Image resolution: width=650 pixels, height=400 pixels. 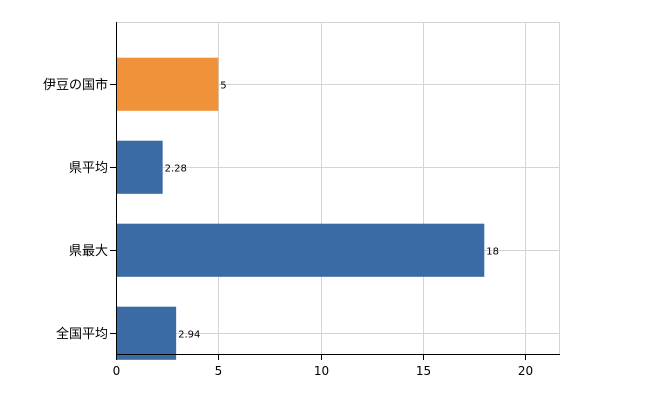 What do you see at coordinates (88, 251) in the screenshot?
I see `y-tick-label: 県最大` at bounding box center [88, 251].